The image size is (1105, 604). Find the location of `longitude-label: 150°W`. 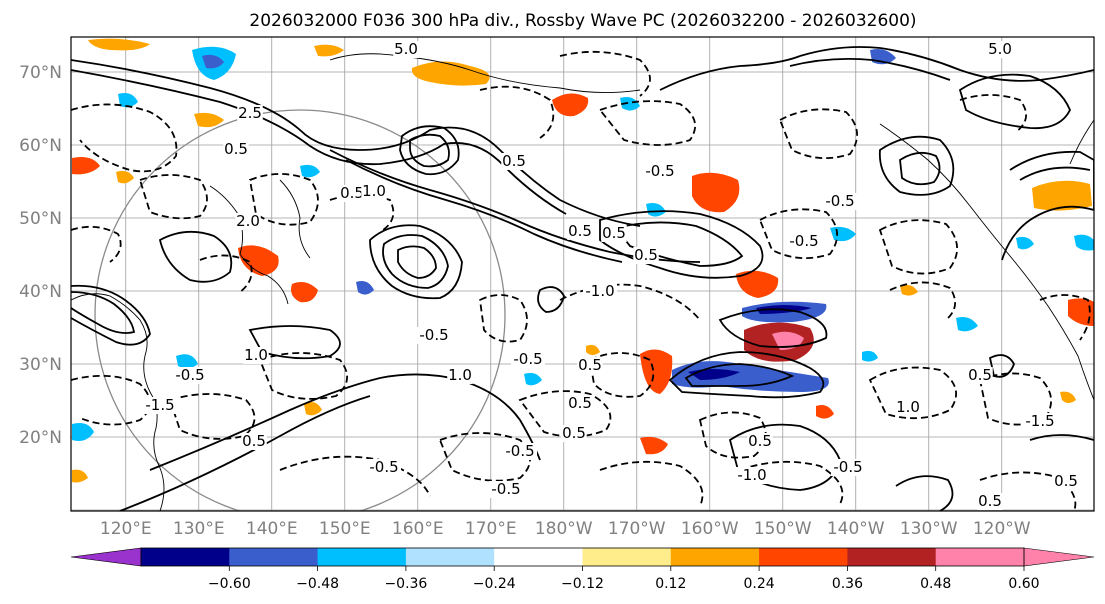

longitude-label: 150°W is located at coordinates (783, 529).